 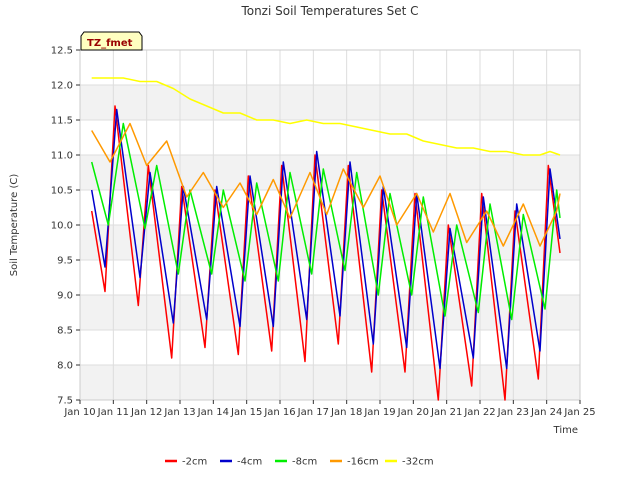 What do you see at coordinates (213, 412) in the screenshot?
I see `x-tick-label: Jan 14` at bounding box center [213, 412].